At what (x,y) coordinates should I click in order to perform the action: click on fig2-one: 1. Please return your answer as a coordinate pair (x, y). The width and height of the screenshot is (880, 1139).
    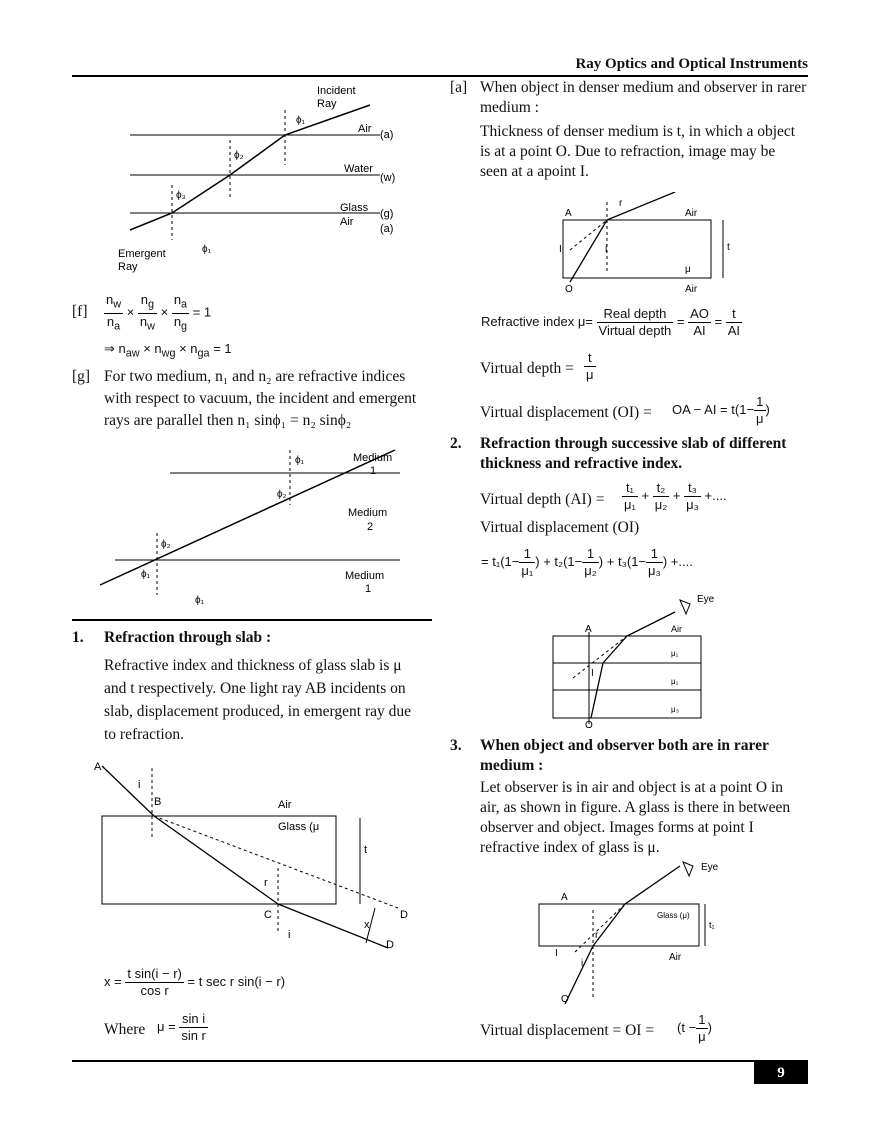
    Looking at the image, I should click on (373, 471).